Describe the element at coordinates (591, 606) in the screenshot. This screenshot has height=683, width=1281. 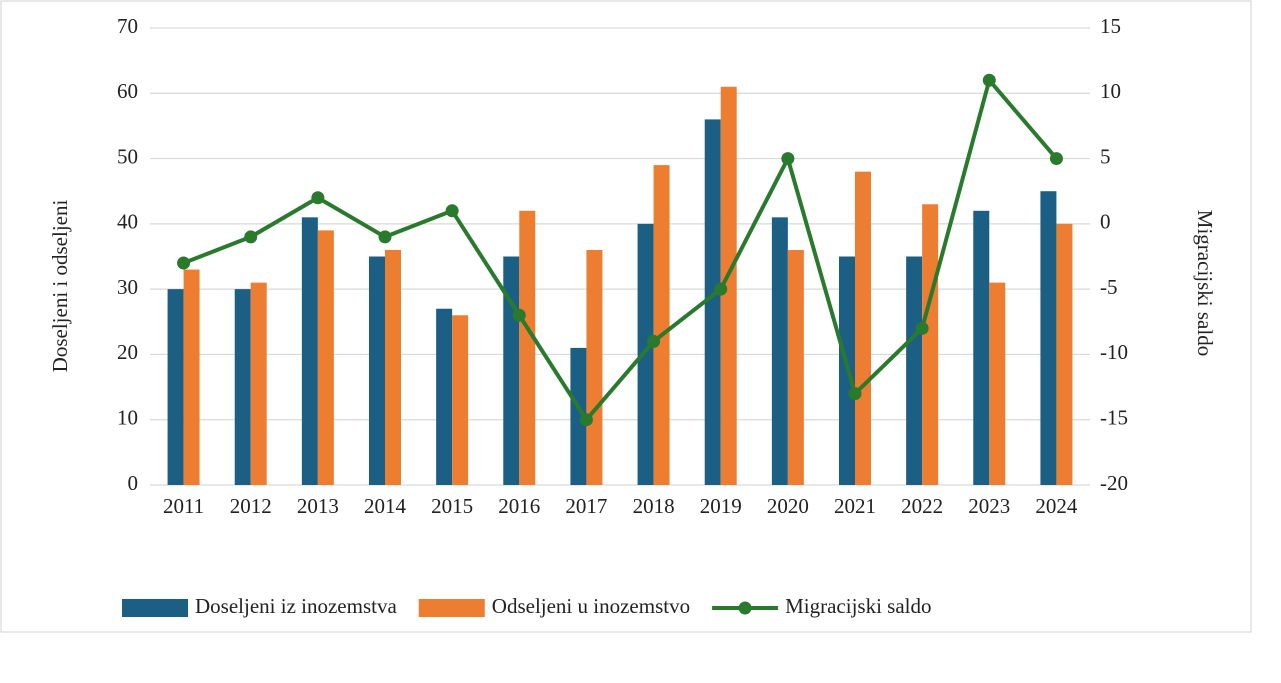
I see `legend-label: Odseljeni u inozemstvo` at that location.